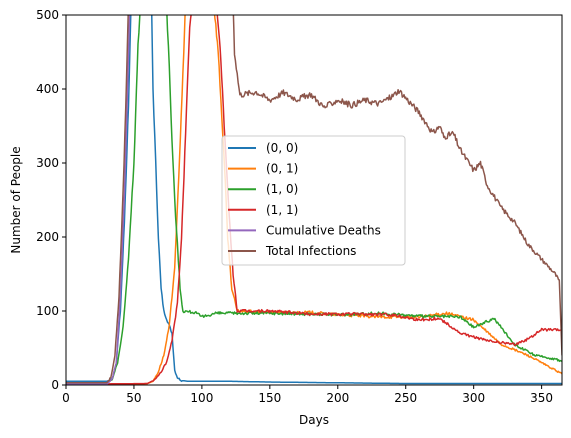  Describe the element at coordinates (133, 398) in the screenshot. I see `x-tick-label: 50` at that location.